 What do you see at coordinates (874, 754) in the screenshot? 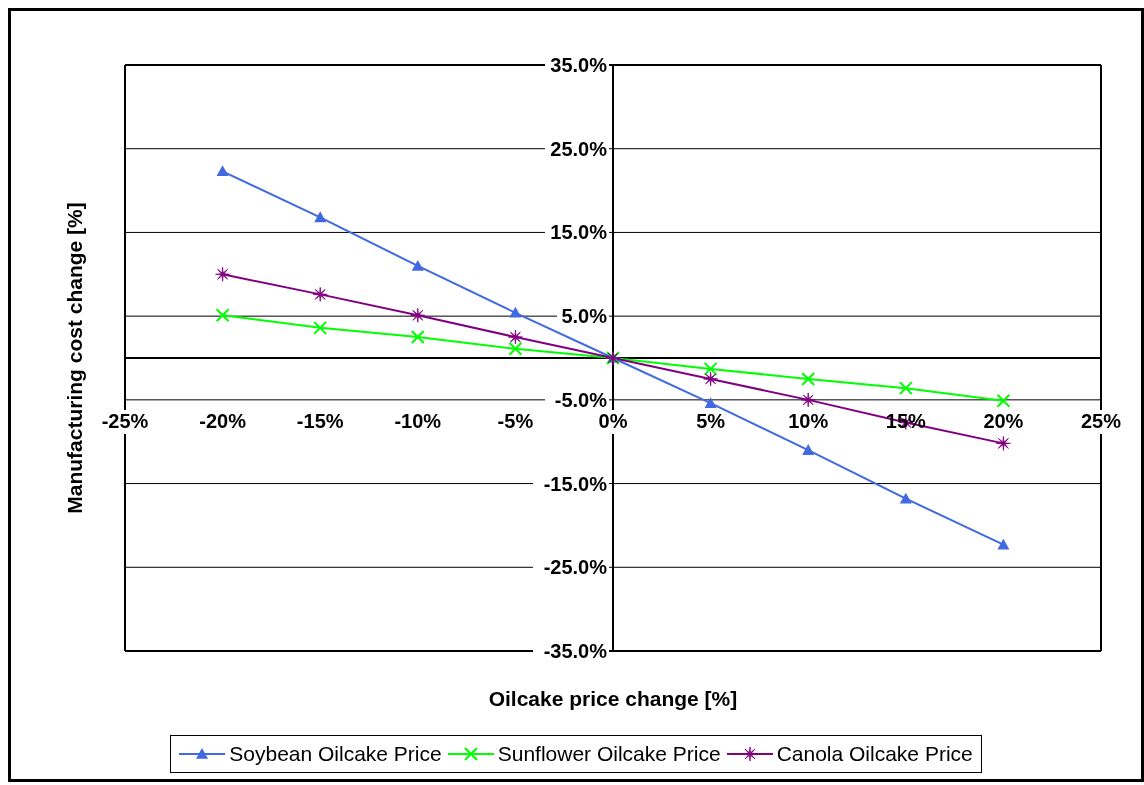
I see `legend-label: Canola Oilcake Price` at bounding box center [874, 754].